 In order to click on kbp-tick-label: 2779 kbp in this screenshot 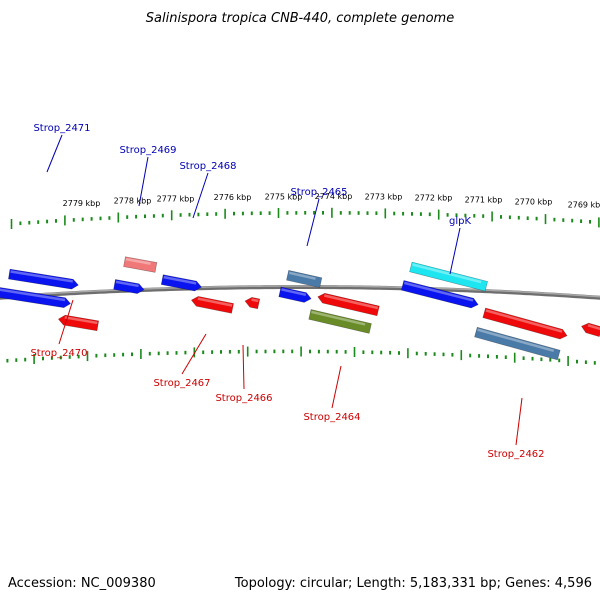, I will do `click(82, 203)`.